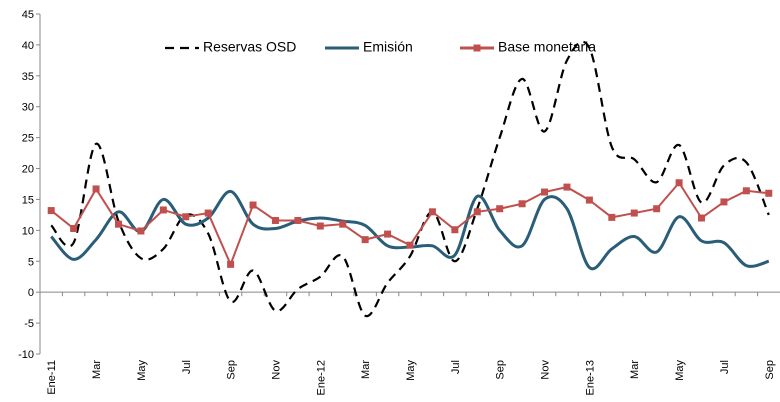 This screenshot has height=402, width=780. Describe the element at coordinates (28, 77) in the screenshot. I see `y-tick-label: 35` at that location.